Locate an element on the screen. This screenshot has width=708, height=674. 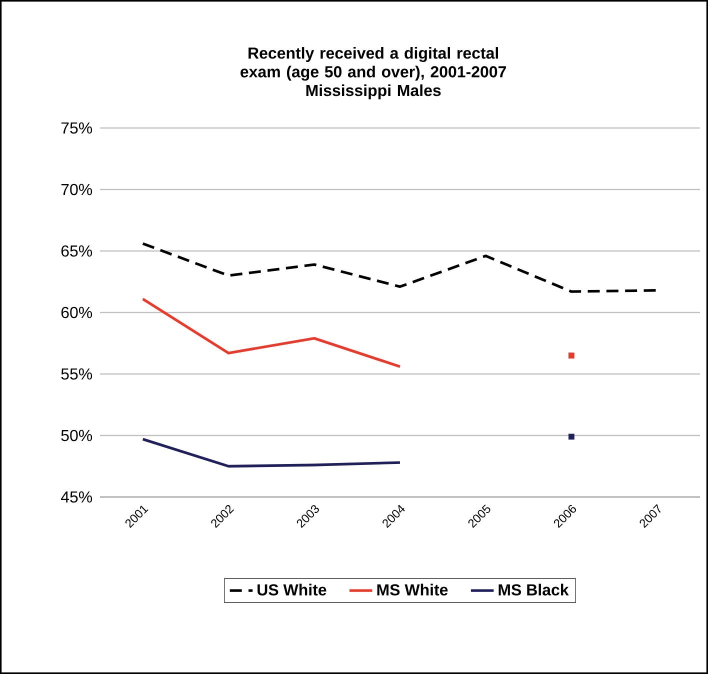
y-tick-label: 55% is located at coordinates (76, 374).